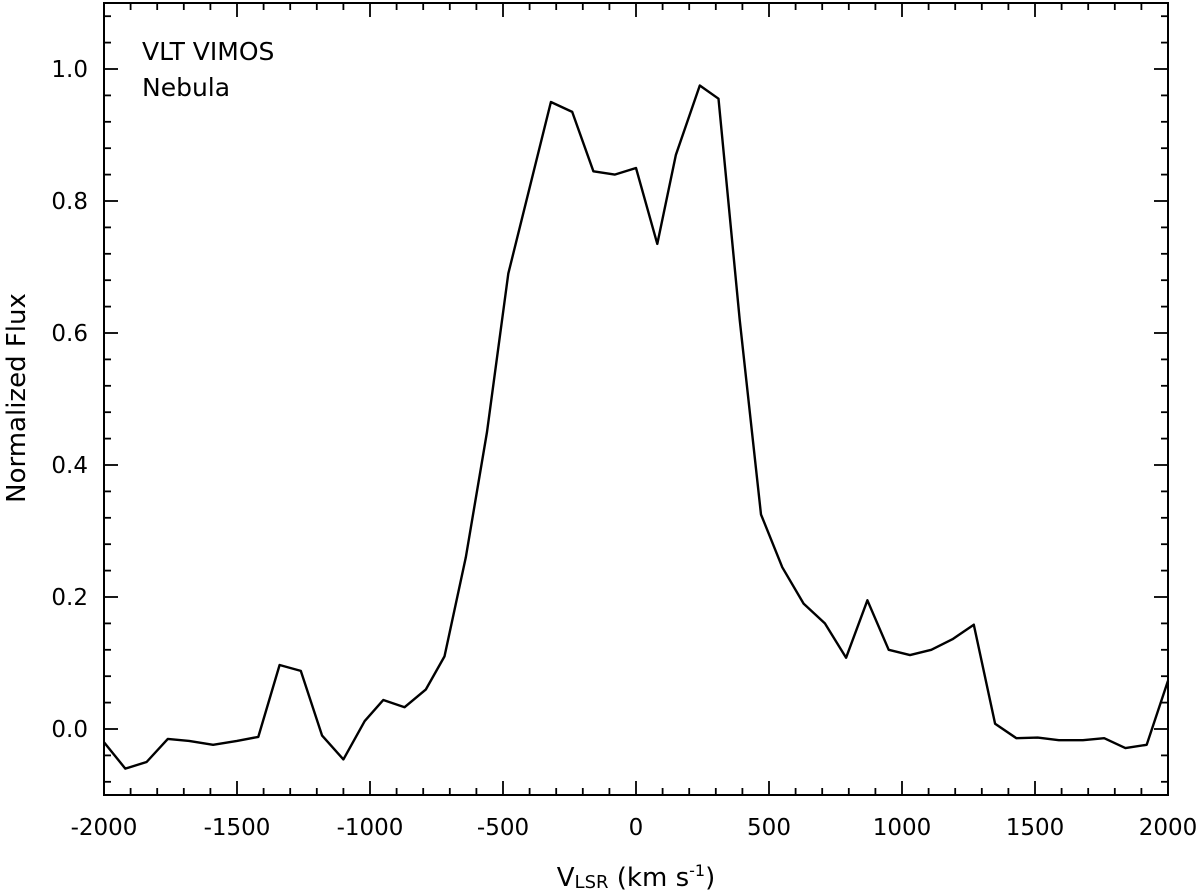 The height and width of the screenshot is (894, 1200). What do you see at coordinates (69, 70) in the screenshot?
I see `y-tick-label: 1.0` at bounding box center [69, 70].